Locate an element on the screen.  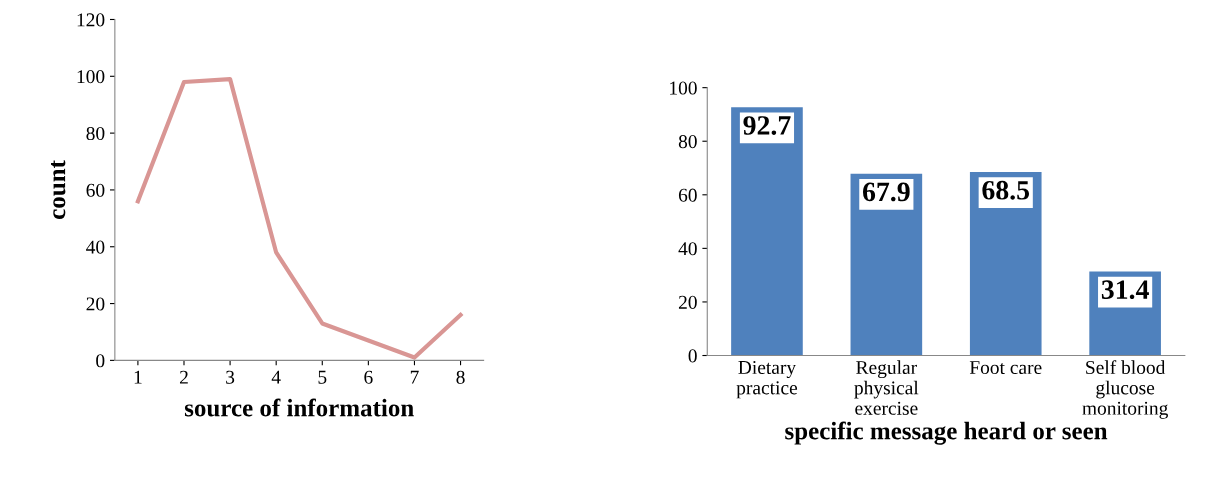
x-tick-label: 7 is located at coordinates (414, 377).